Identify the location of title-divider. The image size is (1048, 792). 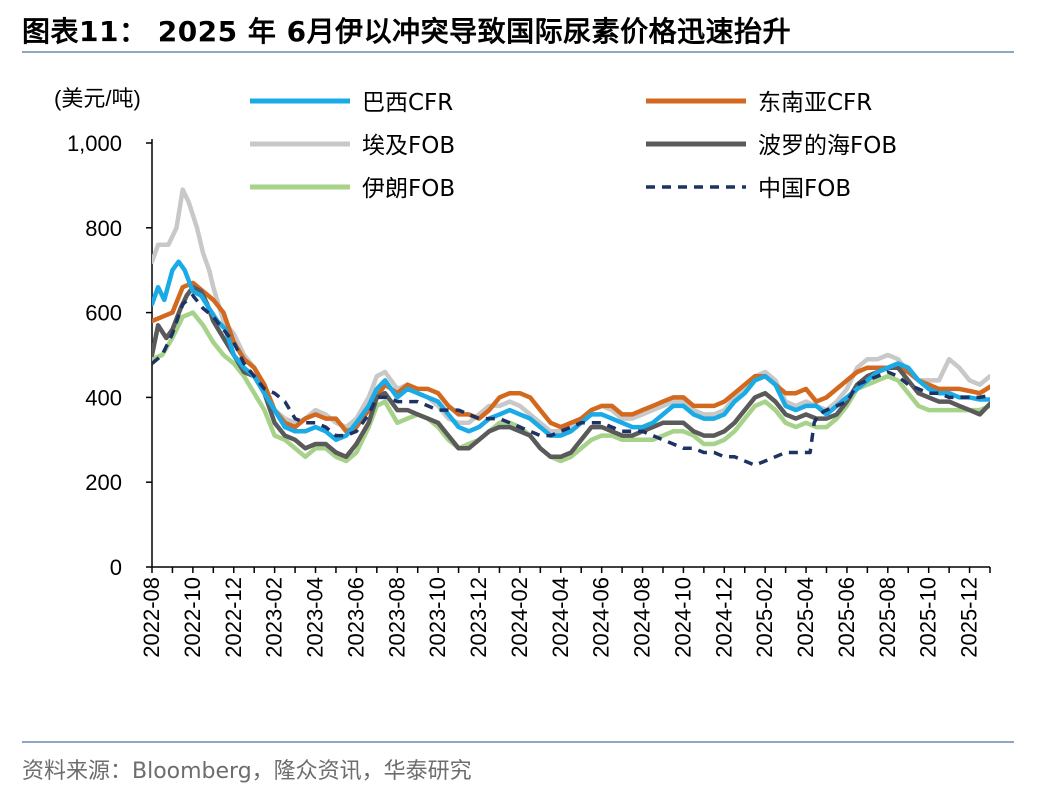
(518, 52).